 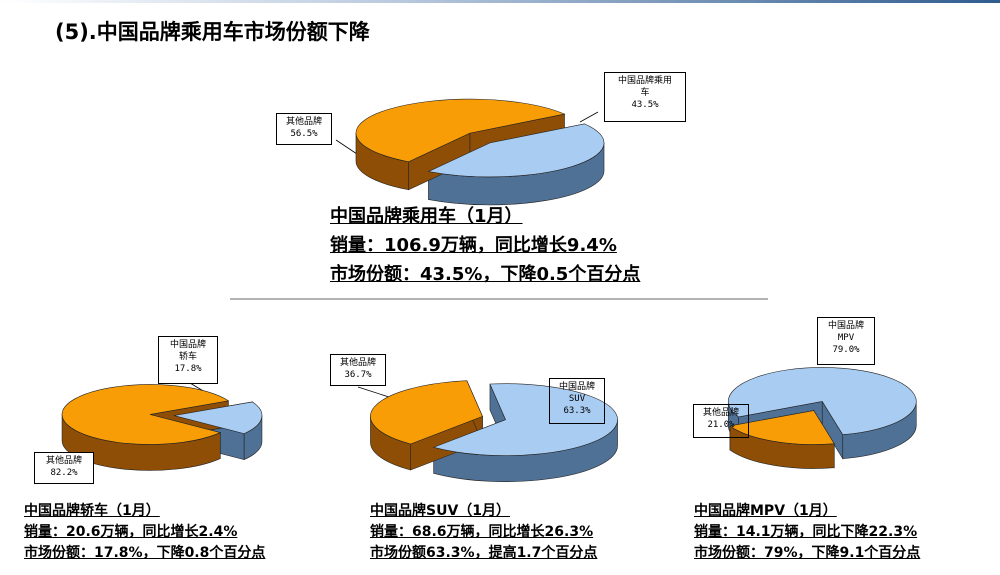 I want to click on label-passenger-domestic: 中国品牌乘用 车 43.5%, so click(x=645, y=97).